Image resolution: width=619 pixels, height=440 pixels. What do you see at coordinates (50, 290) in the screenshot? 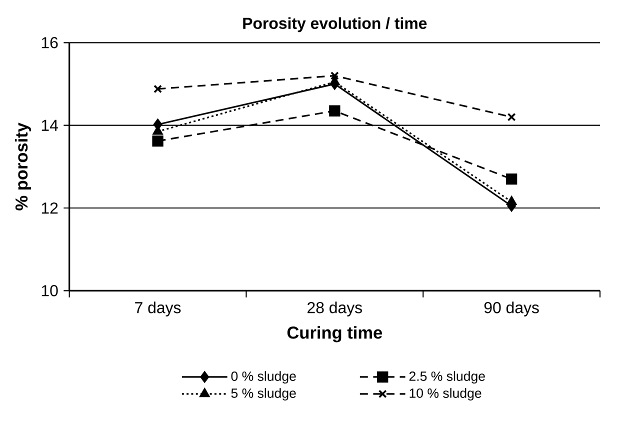
I see `y-tick-label: 10` at bounding box center [50, 290].